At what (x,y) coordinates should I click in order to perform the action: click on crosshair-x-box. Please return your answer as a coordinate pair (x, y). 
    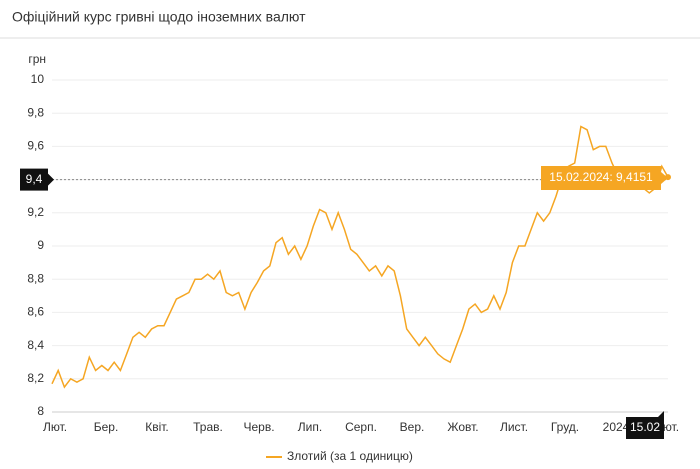
    Looking at the image, I should click on (645, 428).